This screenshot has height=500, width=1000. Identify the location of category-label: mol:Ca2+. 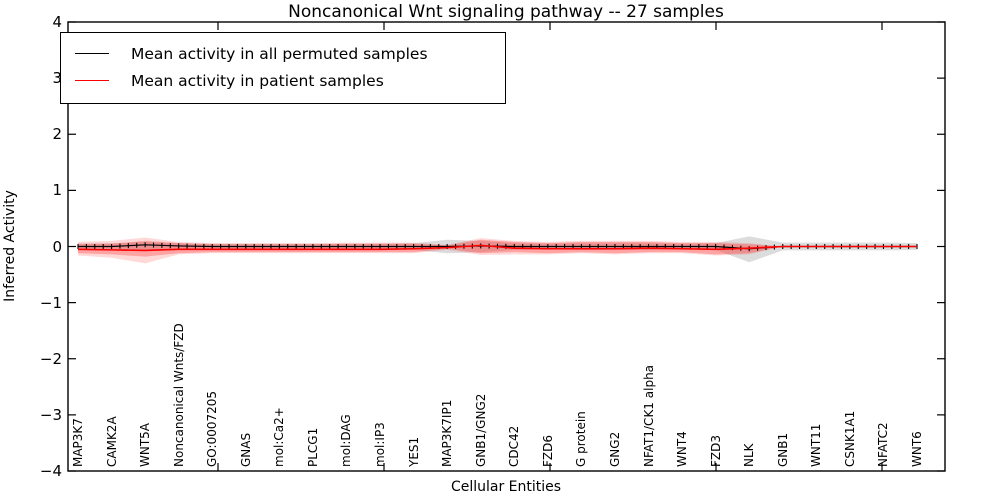
(279, 437).